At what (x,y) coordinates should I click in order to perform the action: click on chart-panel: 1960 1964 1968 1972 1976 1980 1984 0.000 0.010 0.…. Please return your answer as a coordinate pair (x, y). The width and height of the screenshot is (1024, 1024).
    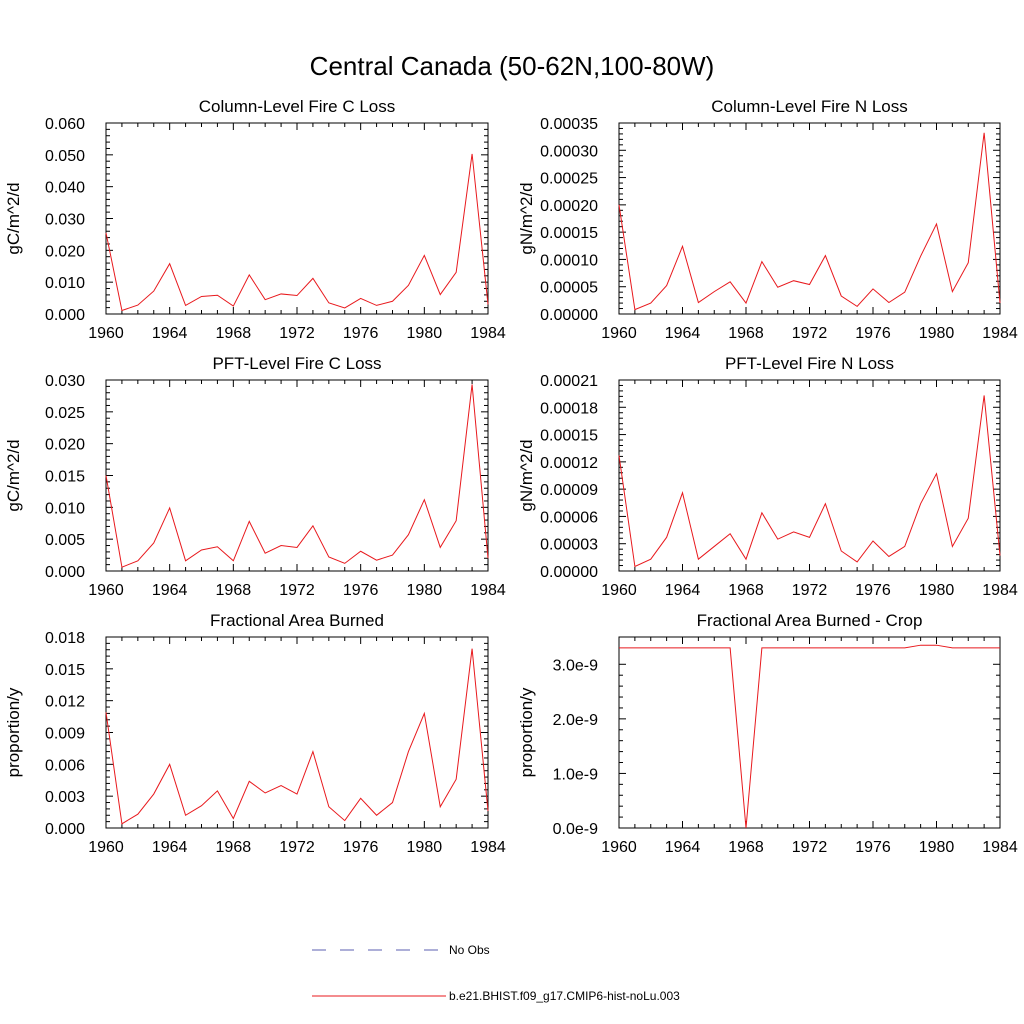
    Looking at the image, I should click on (255, 219).